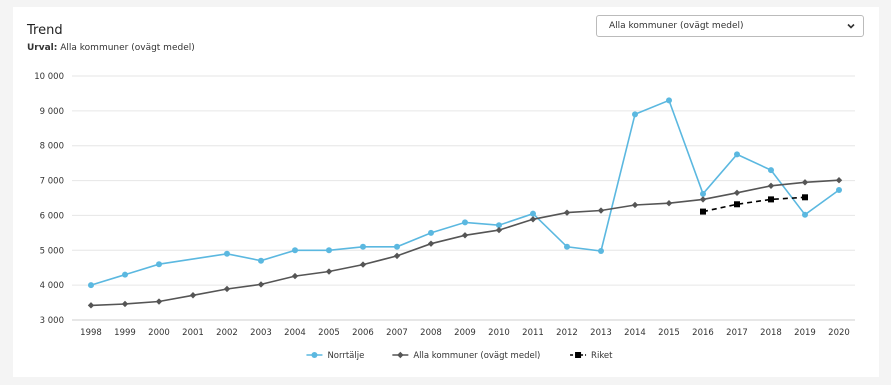 The width and height of the screenshot is (891, 385). What do you see at coordinates (499, 333) in the screenshot?
I see `x-tick-label: 2010` at bounding box center [499, 333].